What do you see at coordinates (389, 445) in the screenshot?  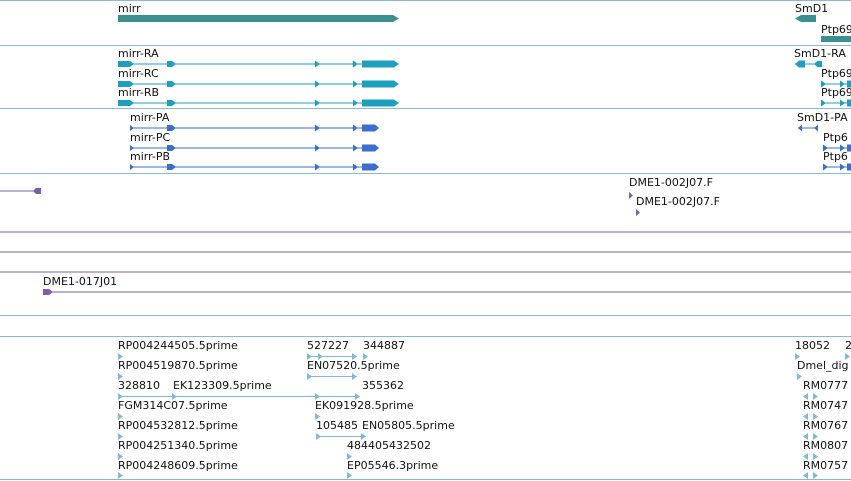 I see `est-label: 484405432502` at bounding box center [389, 445].